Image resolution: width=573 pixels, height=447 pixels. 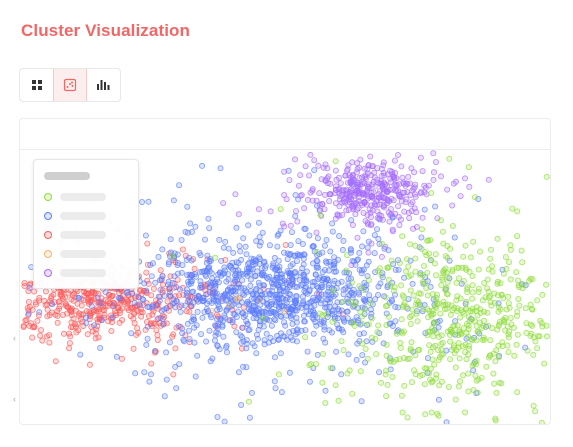 What do you see at coordinates (285, 134) in the screenshot?
I see `chart-header` at bounding box center [285, 134].